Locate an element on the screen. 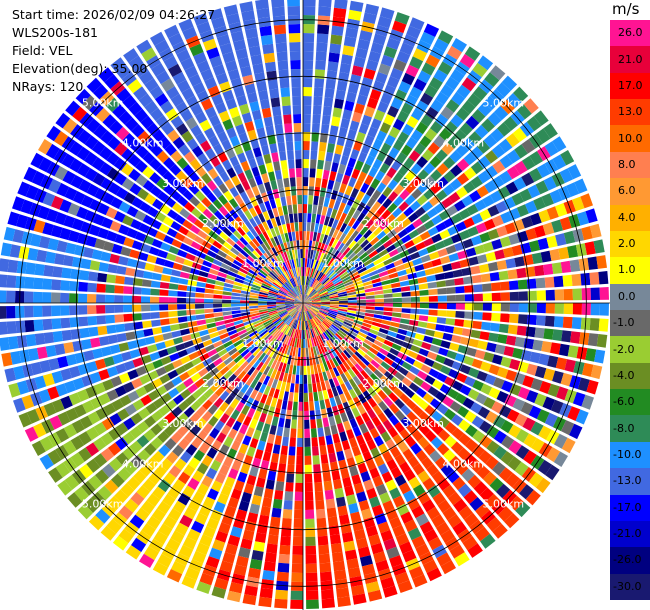 This screenshot has width=650, height=610. range-ring-label: 2.00km is located at coordinates (223, 223).